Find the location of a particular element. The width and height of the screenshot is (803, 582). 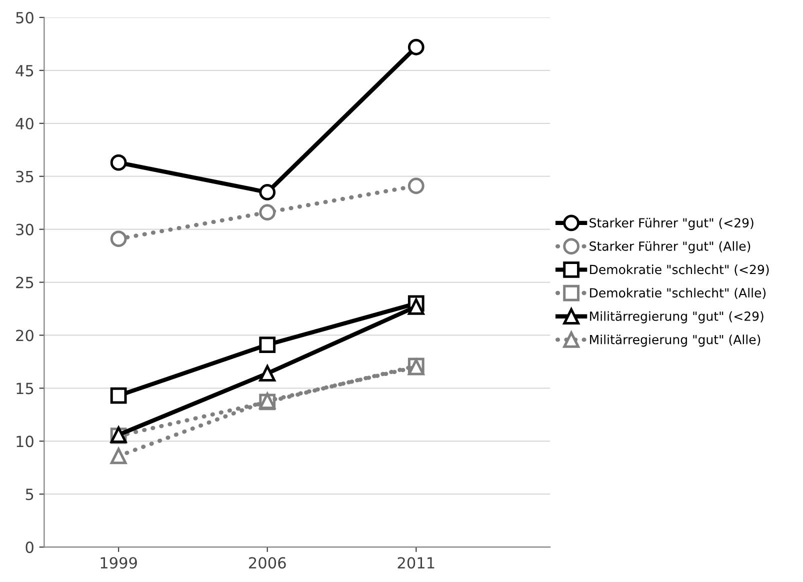

y-tick-label: 45 is located at coordinates (25, 70).